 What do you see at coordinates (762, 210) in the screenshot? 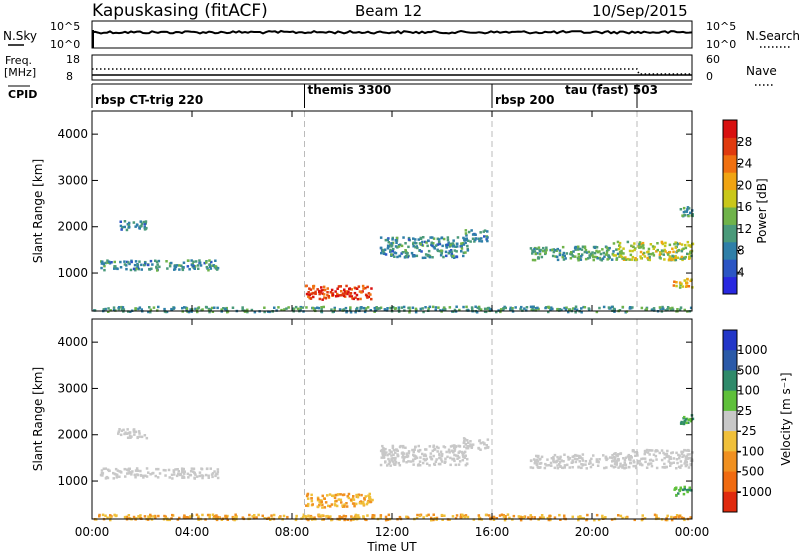
I see `power-colorbar-title: Power [dB]` at bounding box center [762, 210].